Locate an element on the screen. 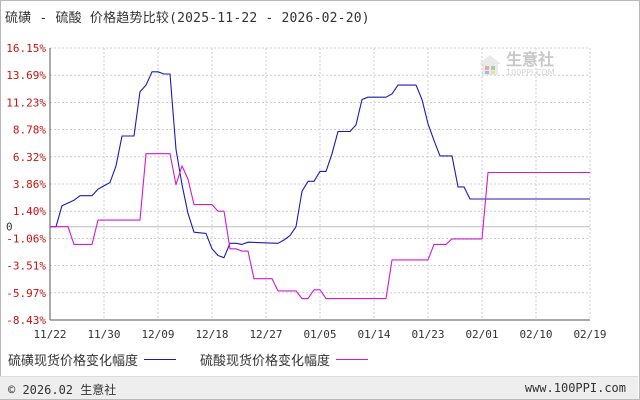 The image size is (640, 400). footer-website-link: www.100PPI.com is located at coordinates (575, 388).